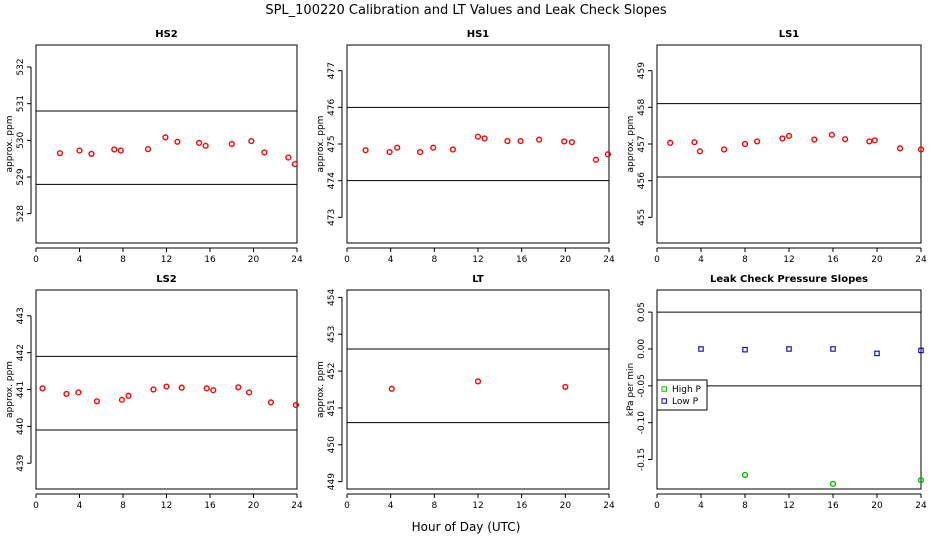 Image resolution: width=936 pixels, height=545 pixels. Describe the element at coordinates (789, 34) in the screenshot. I see `panel-title: LS1` at that location.